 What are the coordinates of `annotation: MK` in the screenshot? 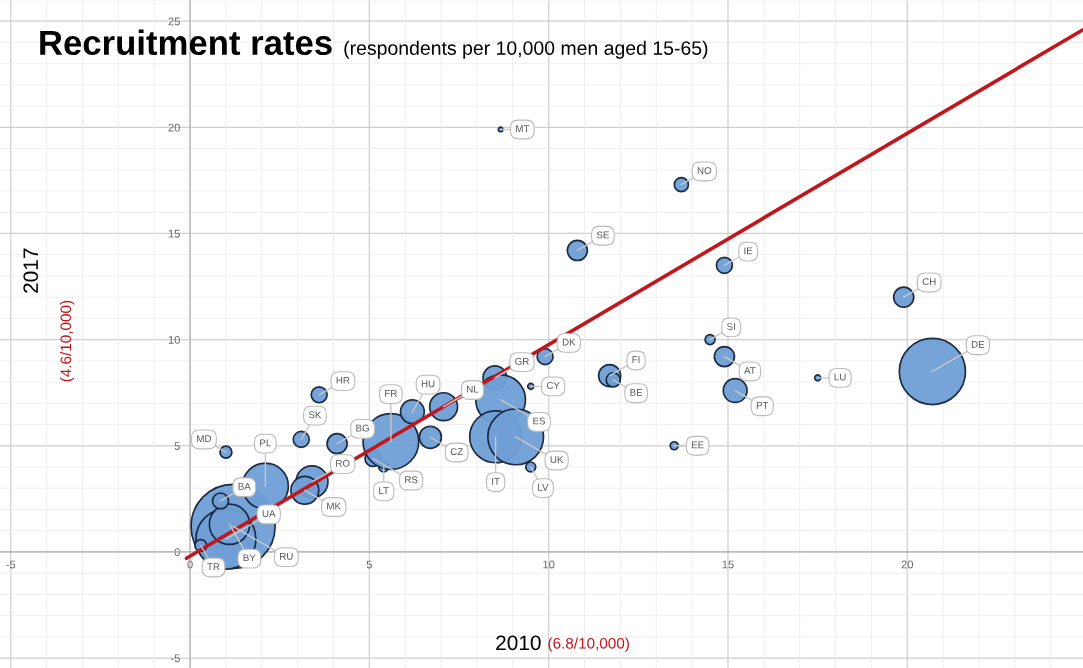 It's located at (334, 506).